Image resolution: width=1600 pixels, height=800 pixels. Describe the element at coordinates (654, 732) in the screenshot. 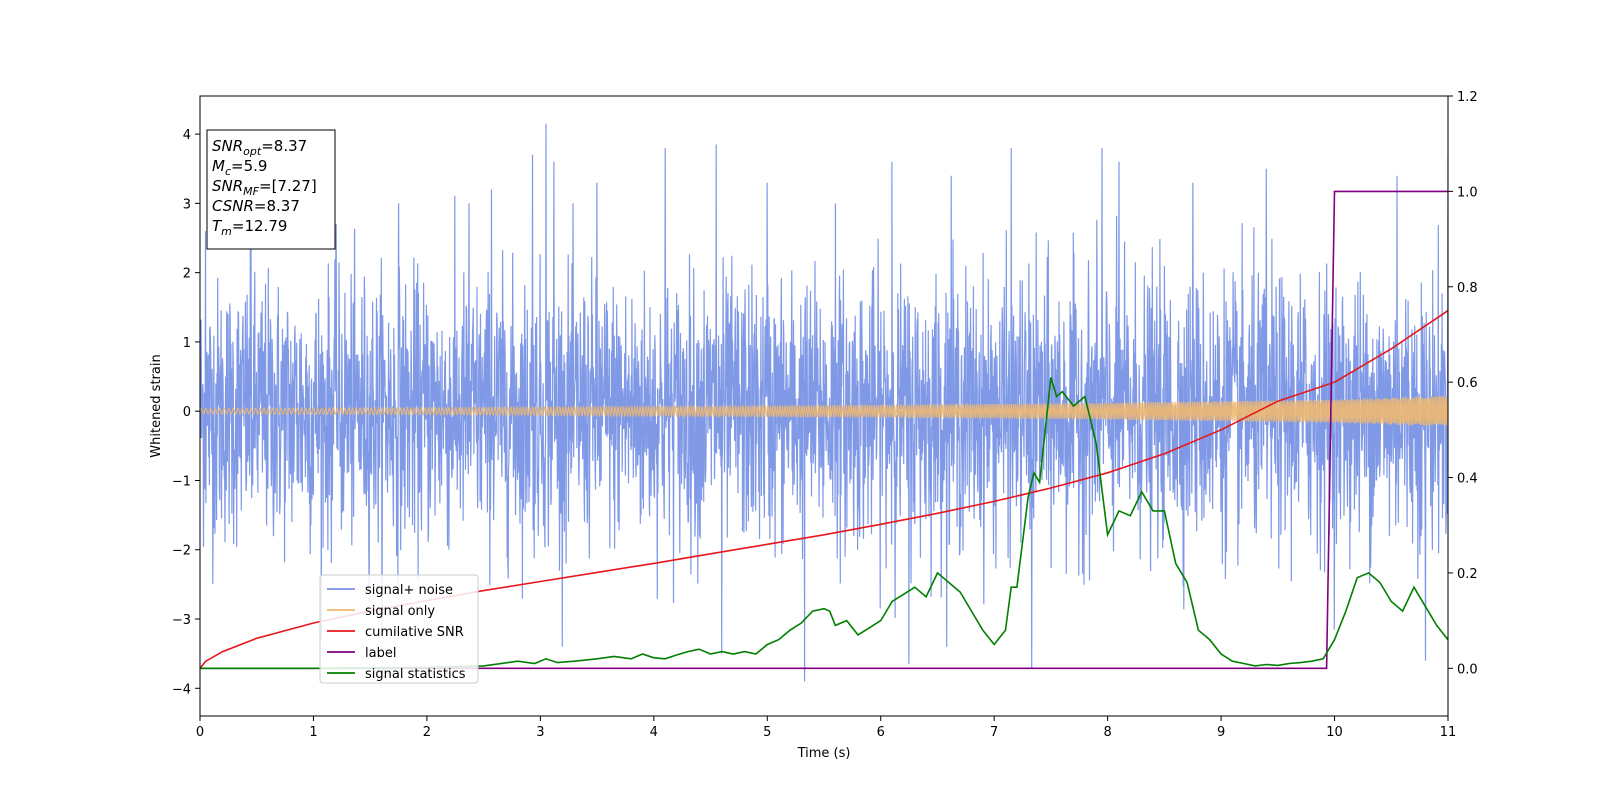

I see `x-tick-label: 4` at that location.